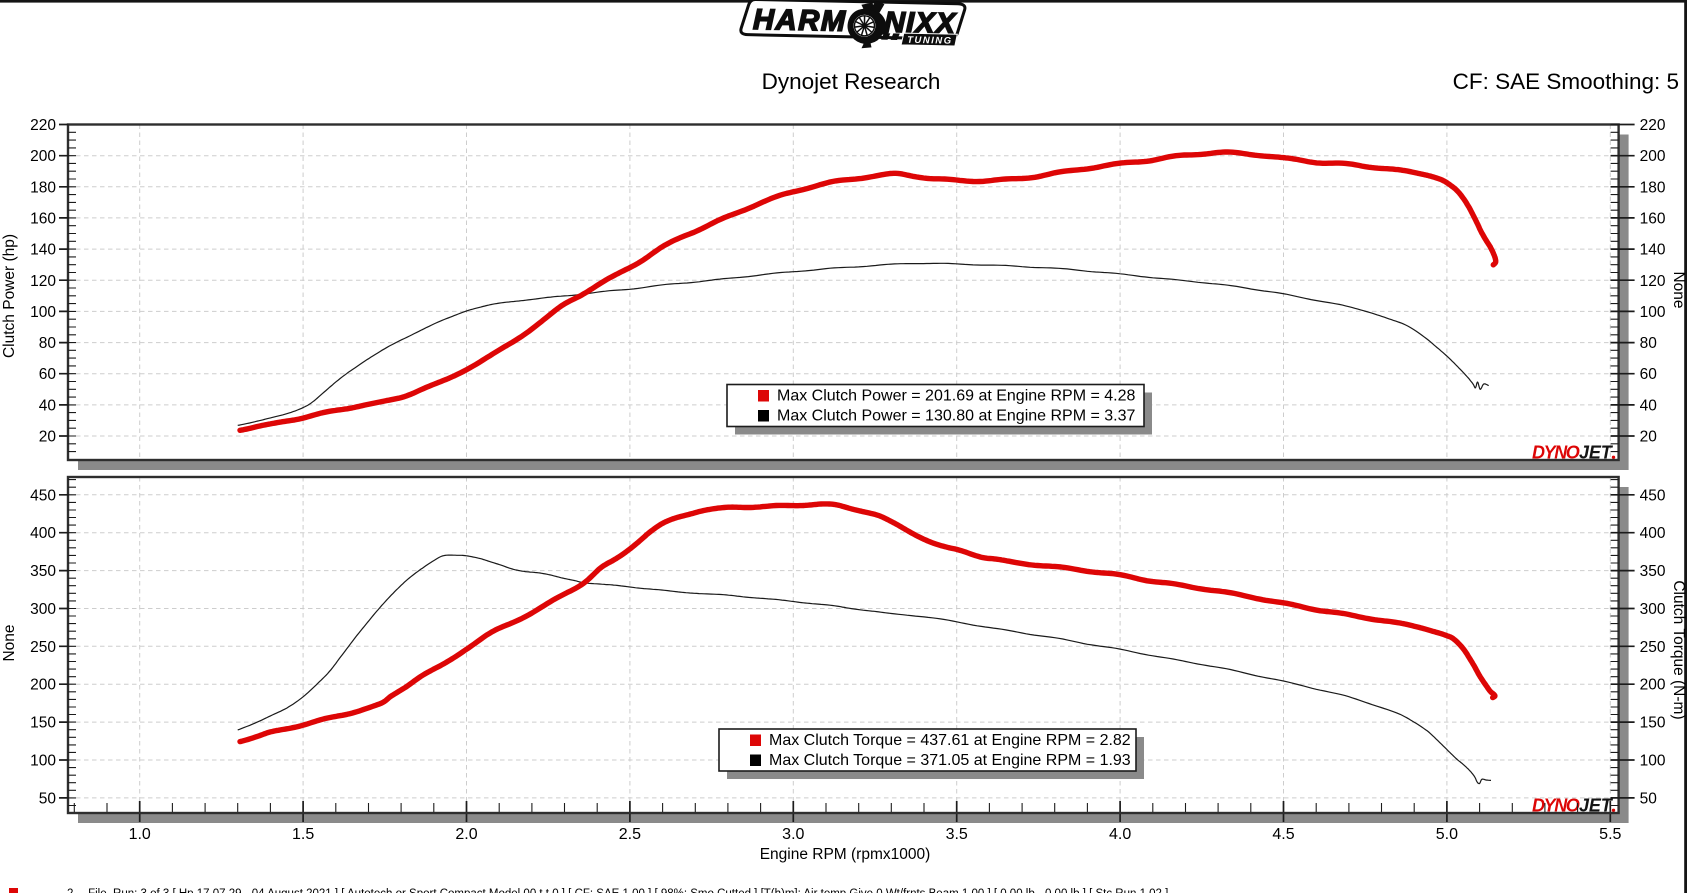 This screenshot has height=893, width=1687. Describe the element at coordinates (845, 854) in the screenshot. I see `svg-text: Engine RPM (rpmx1000)` at that location.